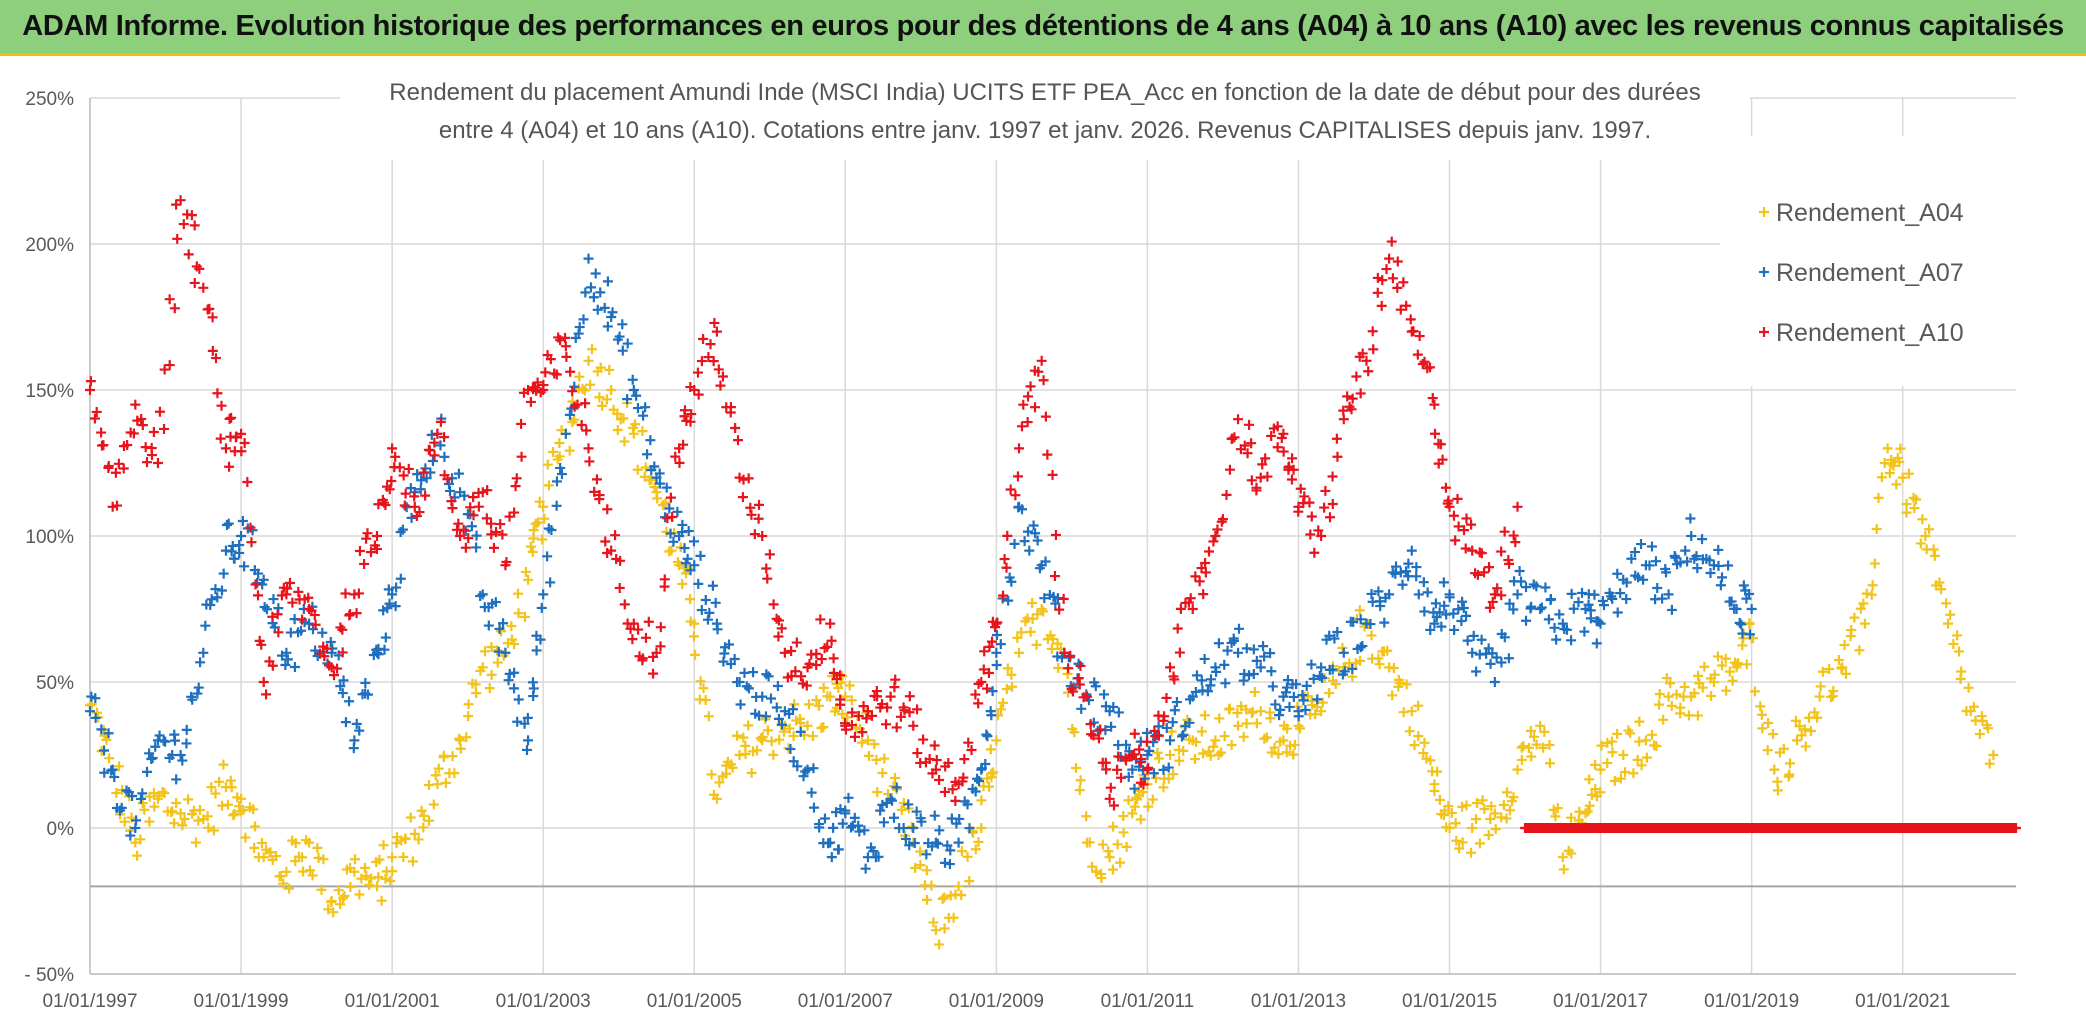  Describe the element at coordinates (1861, 273) in the screenshot. I see `legend-item: Rendement_A07` at that location.